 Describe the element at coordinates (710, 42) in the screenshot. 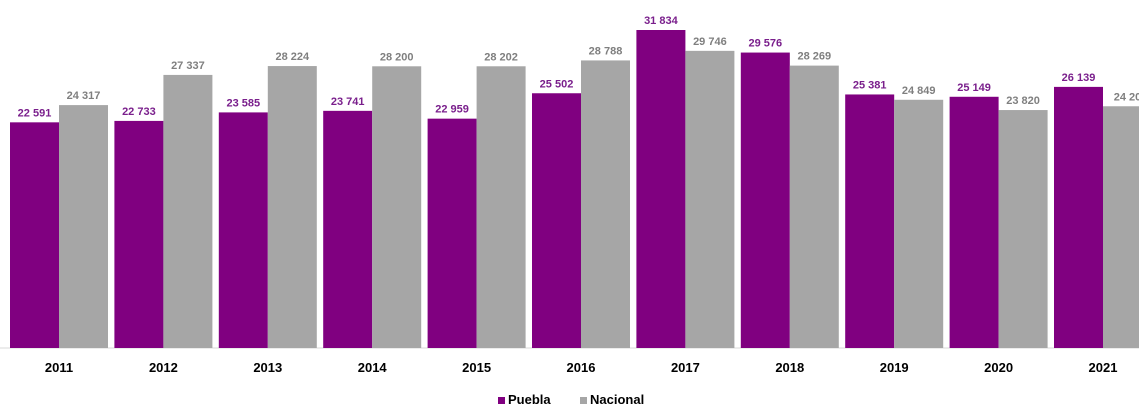

I see `data-label-nacional-2017: 29 746` at that location.